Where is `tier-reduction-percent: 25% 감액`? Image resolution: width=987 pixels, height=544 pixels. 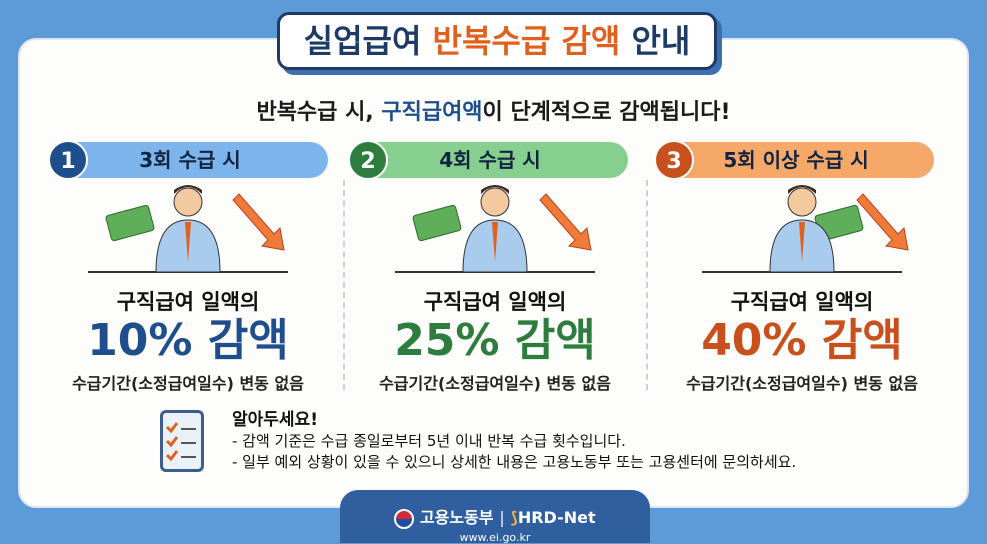 tier-reduction-percent: 25% 감액 is located at coordinates (495, 340).